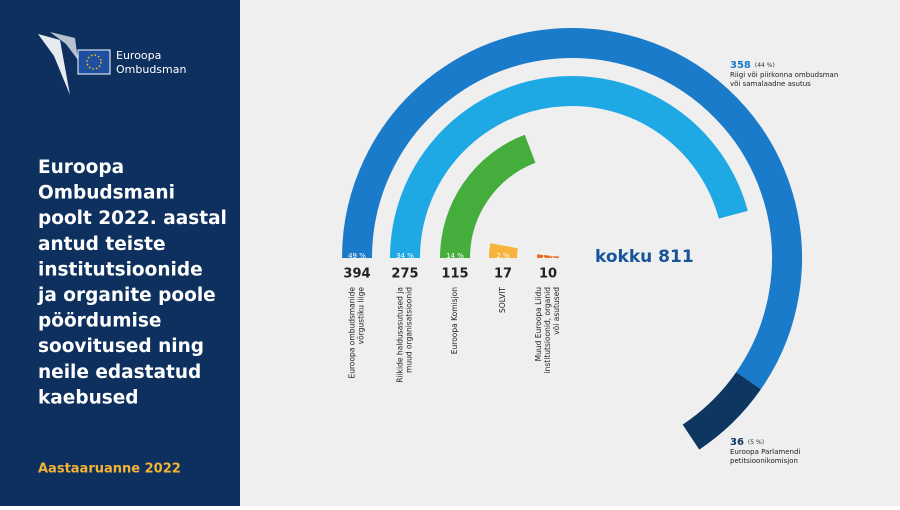 This screenshot has width=900, height=510. I want to click on footer: Aastaaruanne 2022, so click(109, 469).